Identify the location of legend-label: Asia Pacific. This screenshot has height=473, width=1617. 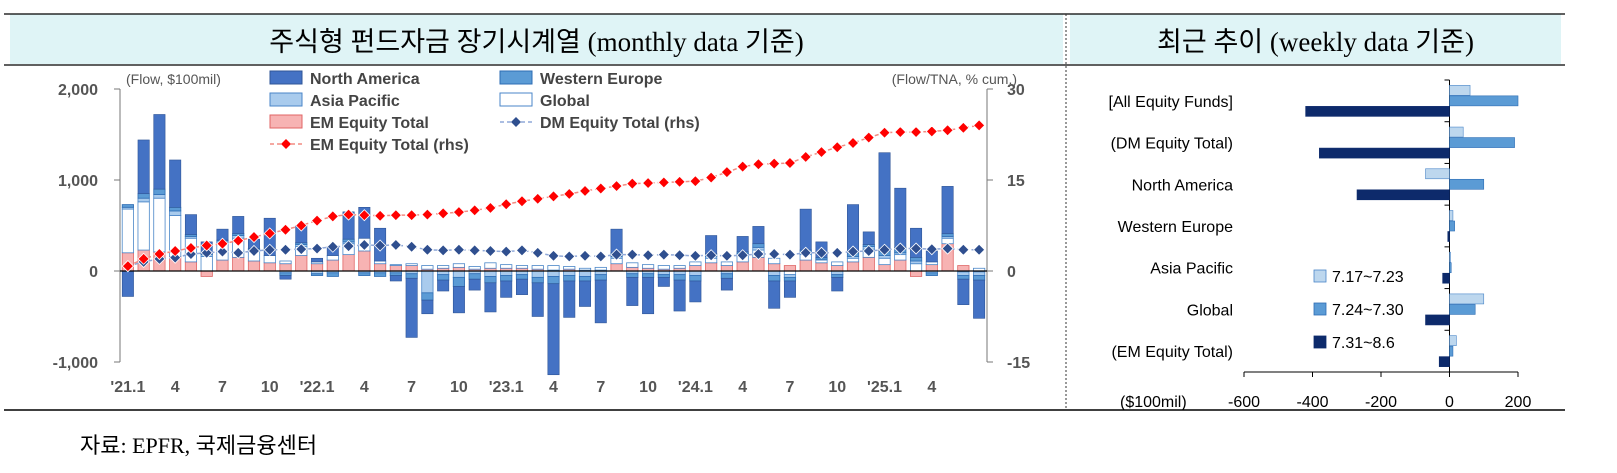
(355, 101).